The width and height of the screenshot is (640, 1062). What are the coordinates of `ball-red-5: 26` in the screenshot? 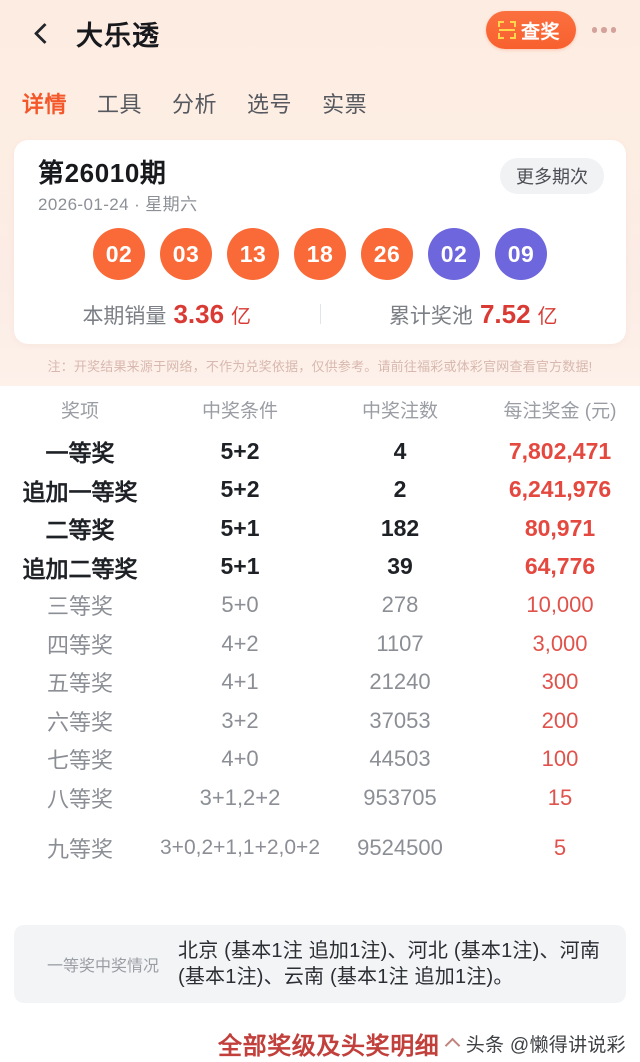 It's located at (387, 254).